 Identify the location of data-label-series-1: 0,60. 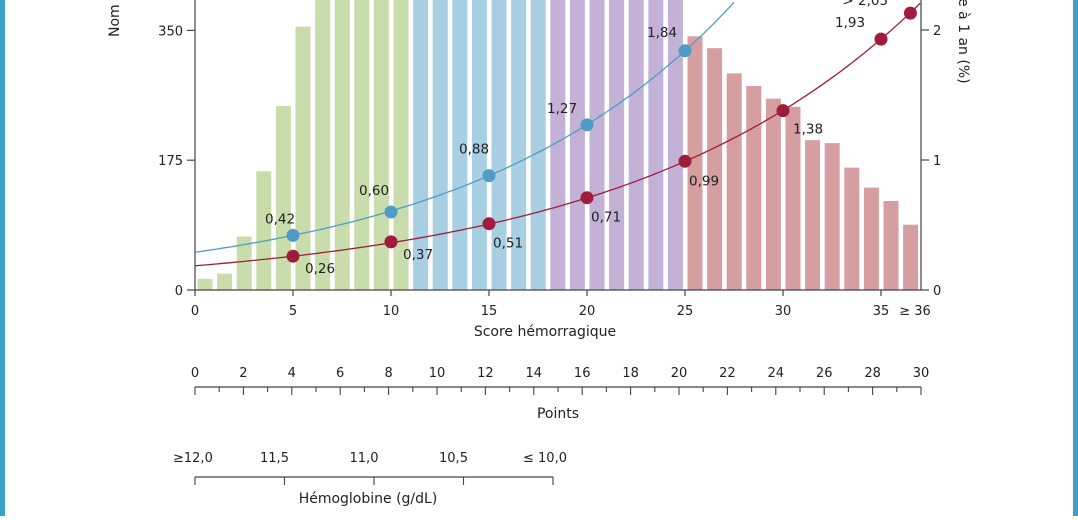
(374, 191).